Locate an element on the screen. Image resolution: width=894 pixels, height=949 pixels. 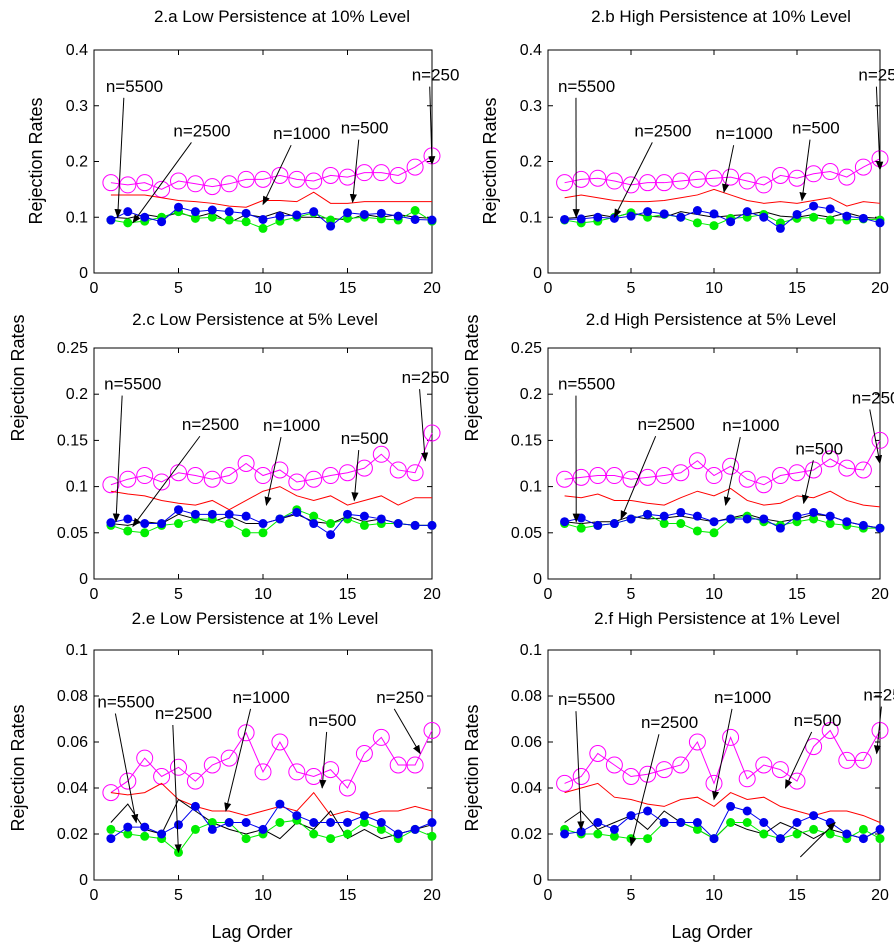
plot-frame is located at coordinates (263, 765).